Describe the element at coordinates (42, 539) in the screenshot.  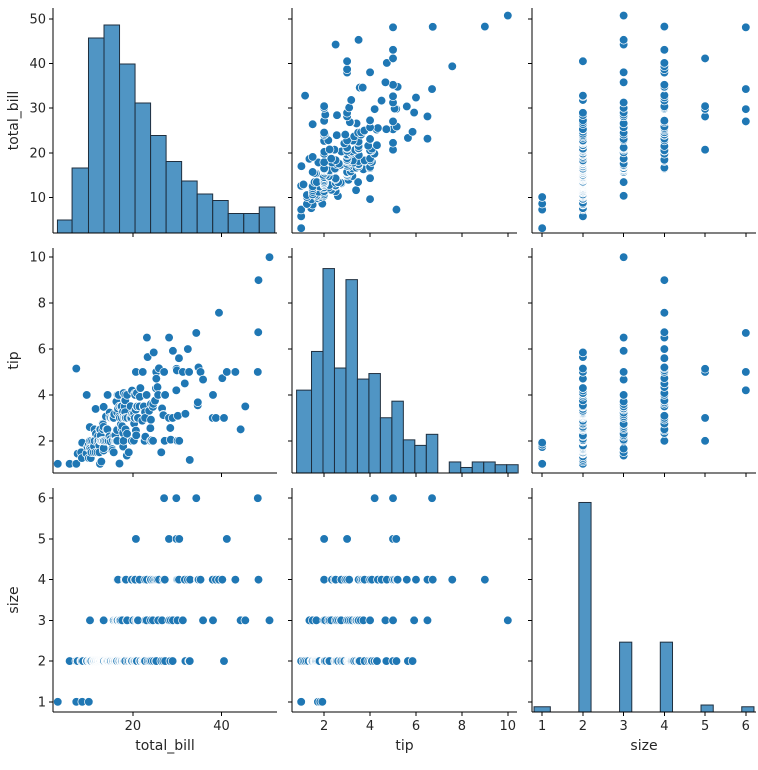
I see `y-tick-label-size: 5` at that location.